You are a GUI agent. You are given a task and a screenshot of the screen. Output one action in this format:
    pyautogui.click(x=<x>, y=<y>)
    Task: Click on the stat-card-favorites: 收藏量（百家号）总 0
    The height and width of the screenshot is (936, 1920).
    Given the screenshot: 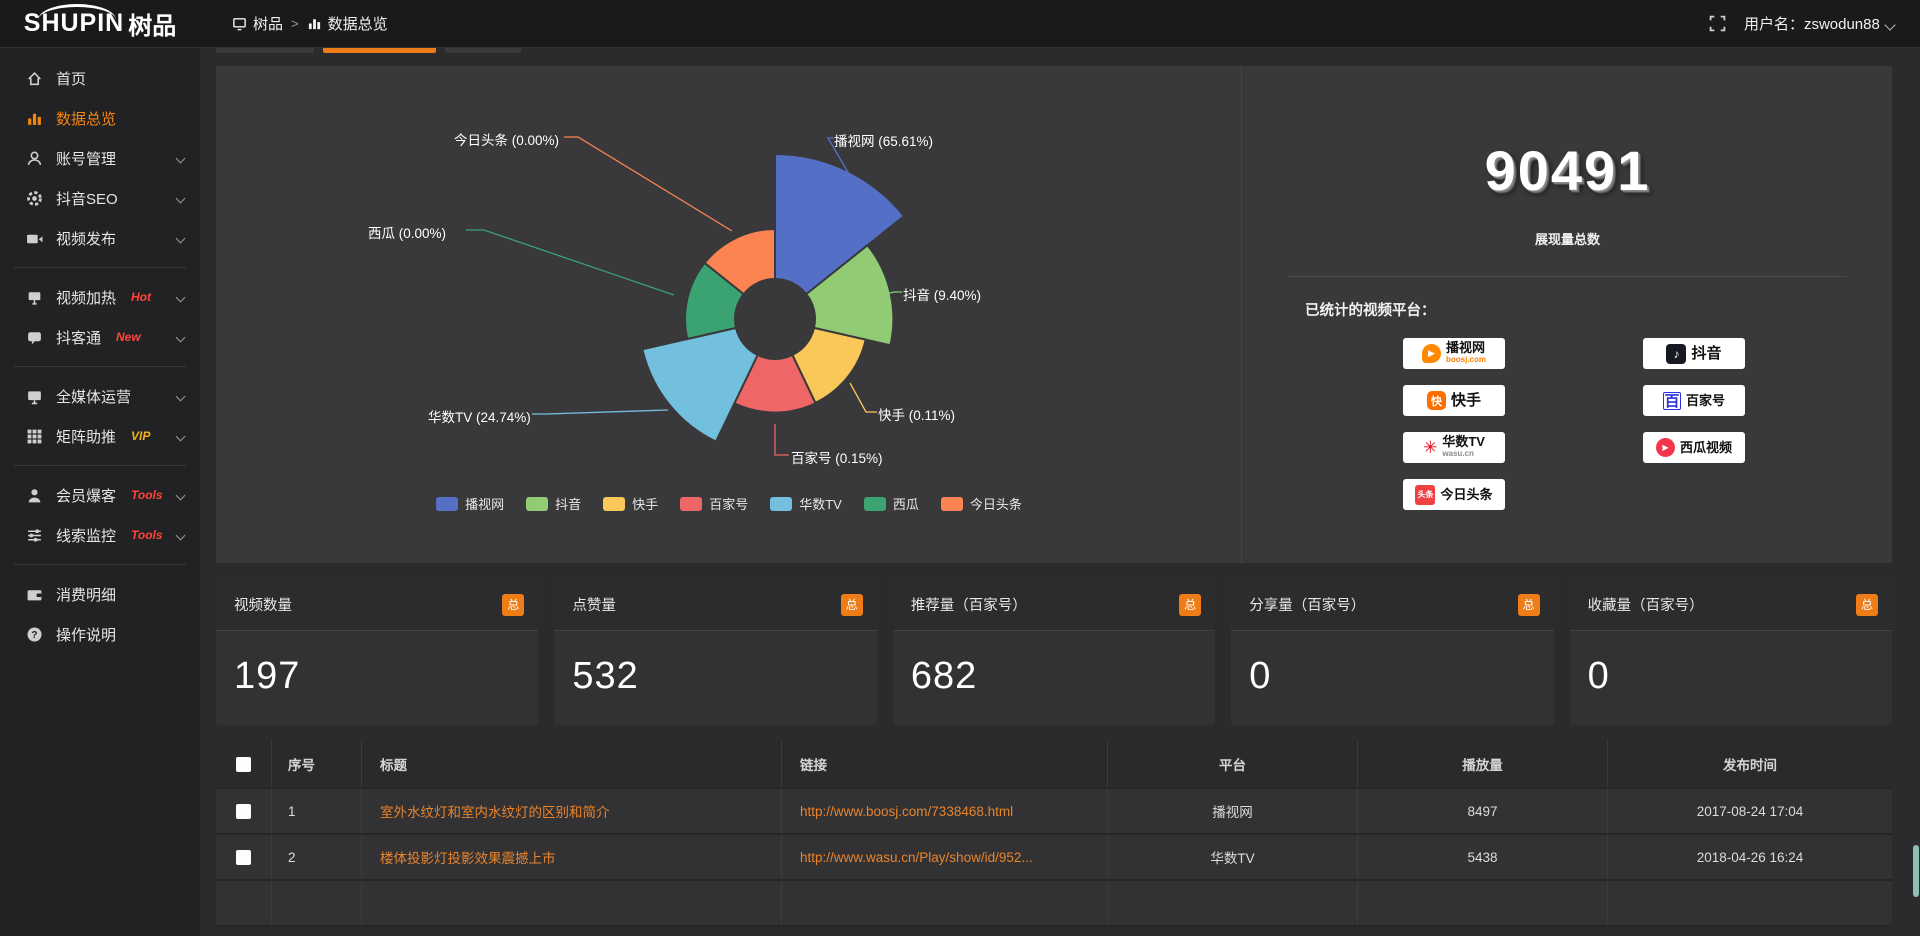 What is the action you would take?
    pyautogui.click(x=1731, y=652)
    